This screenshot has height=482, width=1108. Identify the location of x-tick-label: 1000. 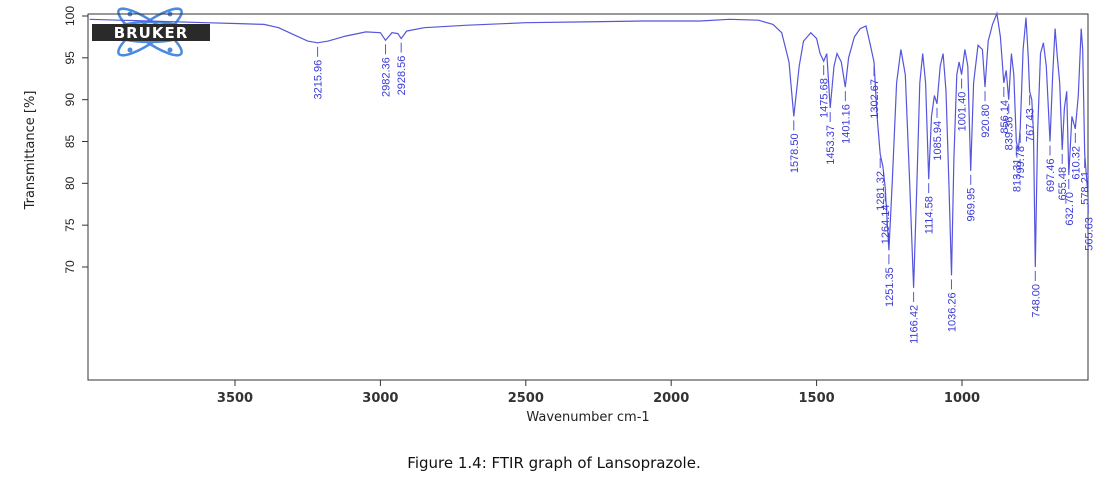
(962, 398).